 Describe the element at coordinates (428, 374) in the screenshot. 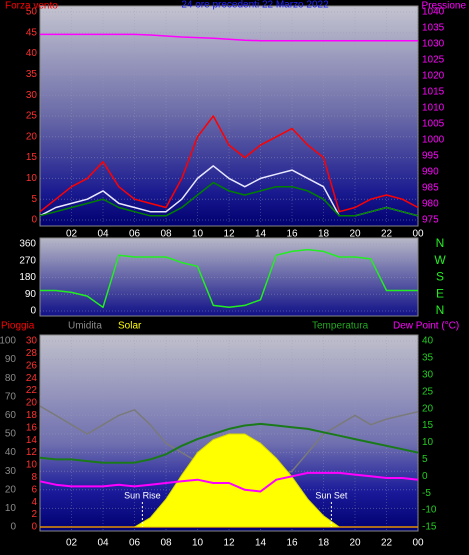

I see `y2-tick-label: 30` at that location.